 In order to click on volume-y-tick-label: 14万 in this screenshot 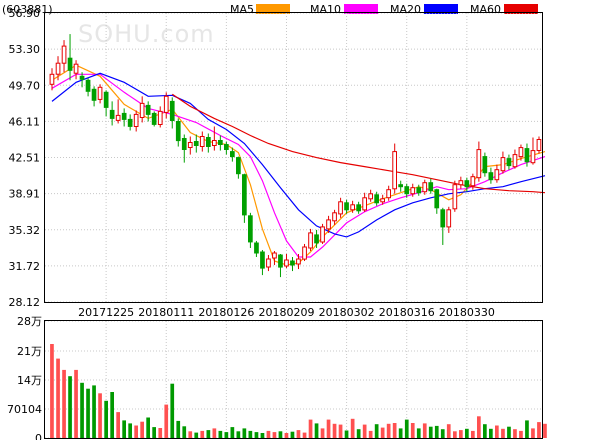, I will do `click(29, 380)`.